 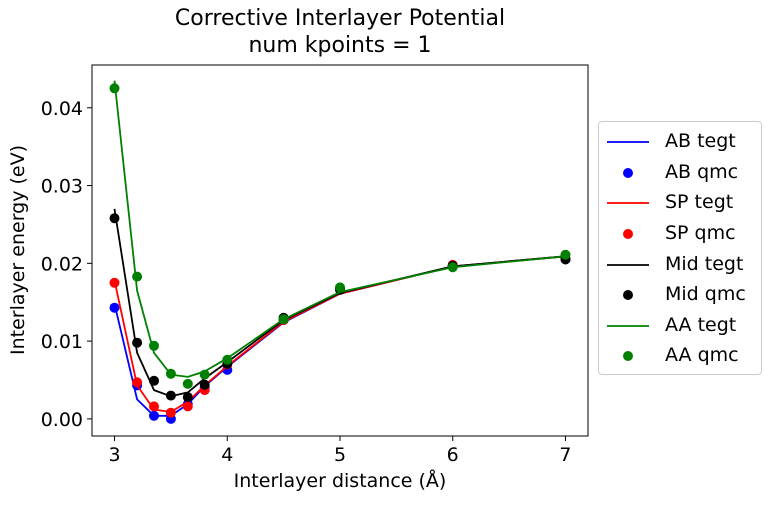 I want to click on y-tick-label: 0.00, so click(x=62, y=420).